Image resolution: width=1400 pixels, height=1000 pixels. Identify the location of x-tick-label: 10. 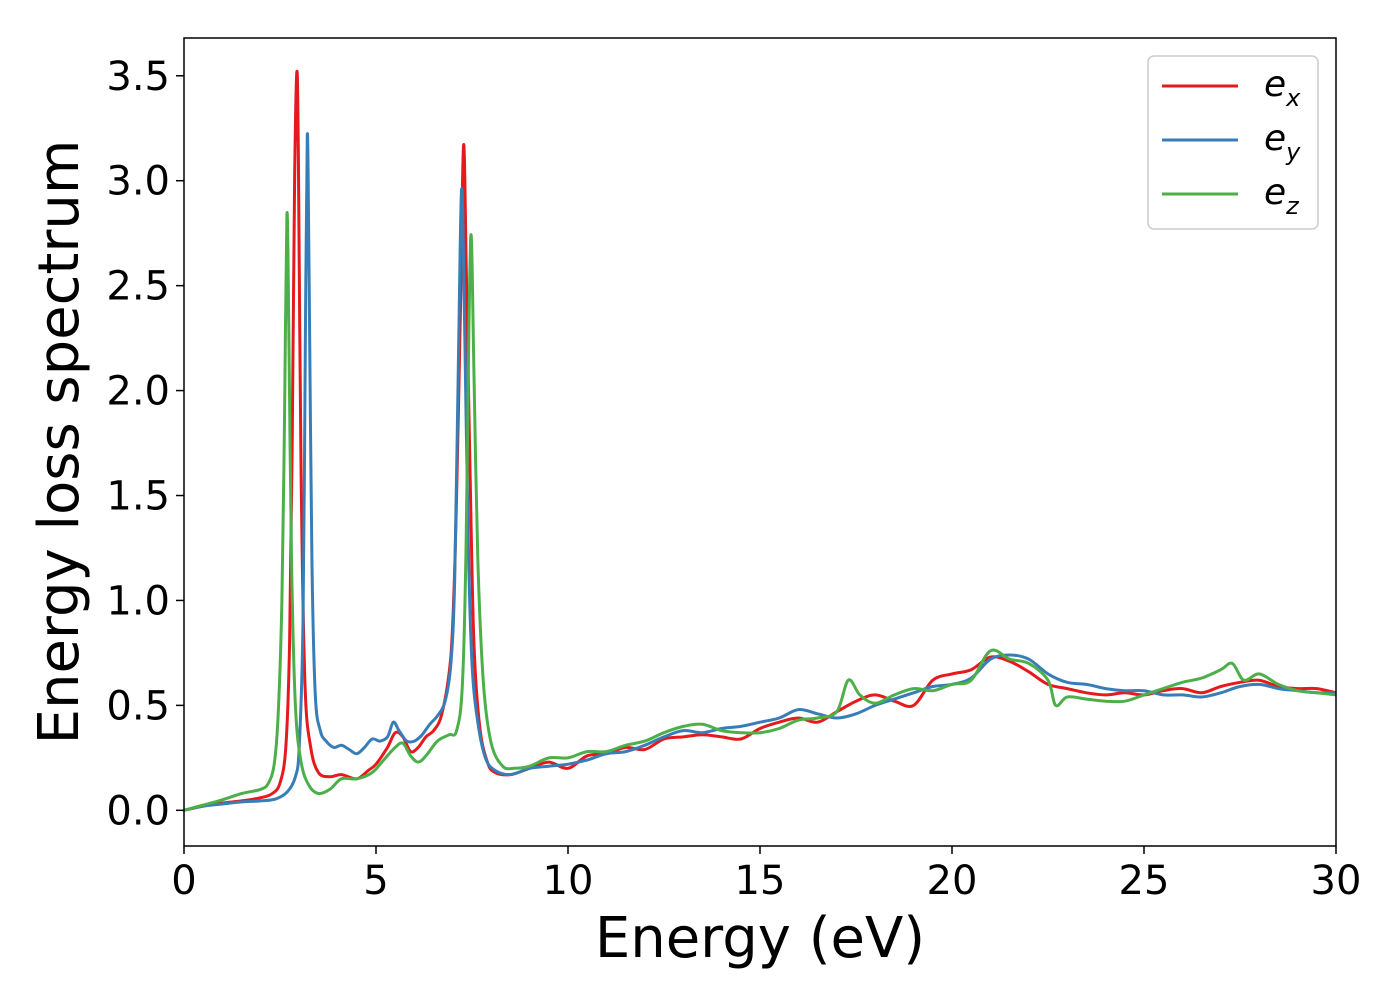
(568, 881).